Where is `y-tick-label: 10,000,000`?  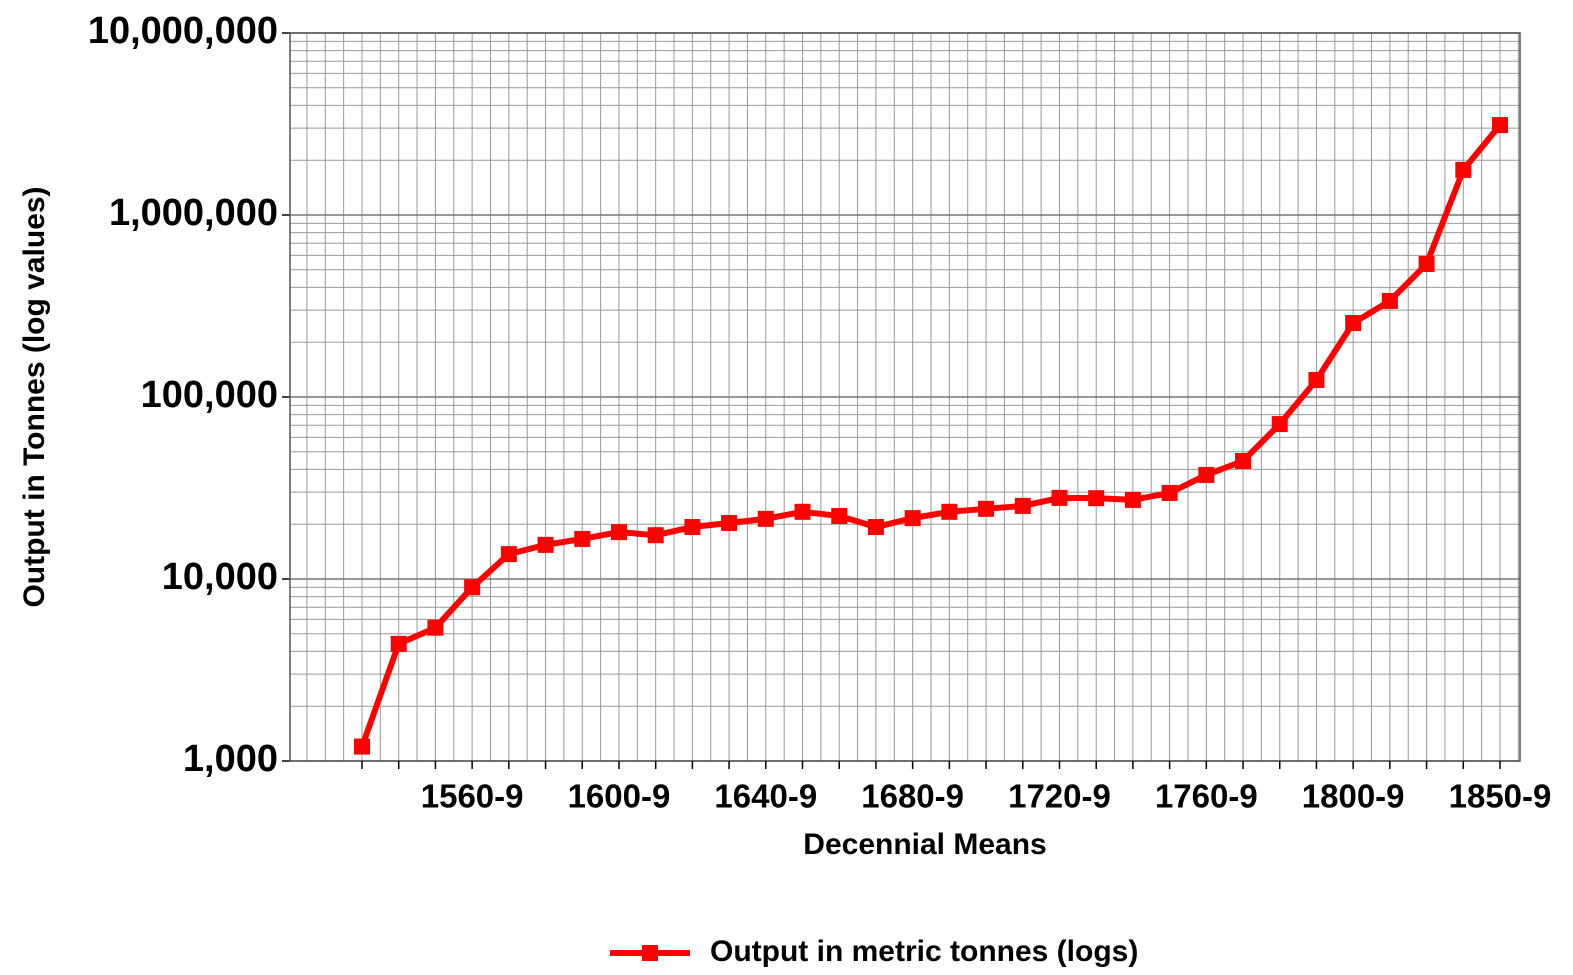 y-tick-label: 10,000,000 is located at coordinates (183, 31).